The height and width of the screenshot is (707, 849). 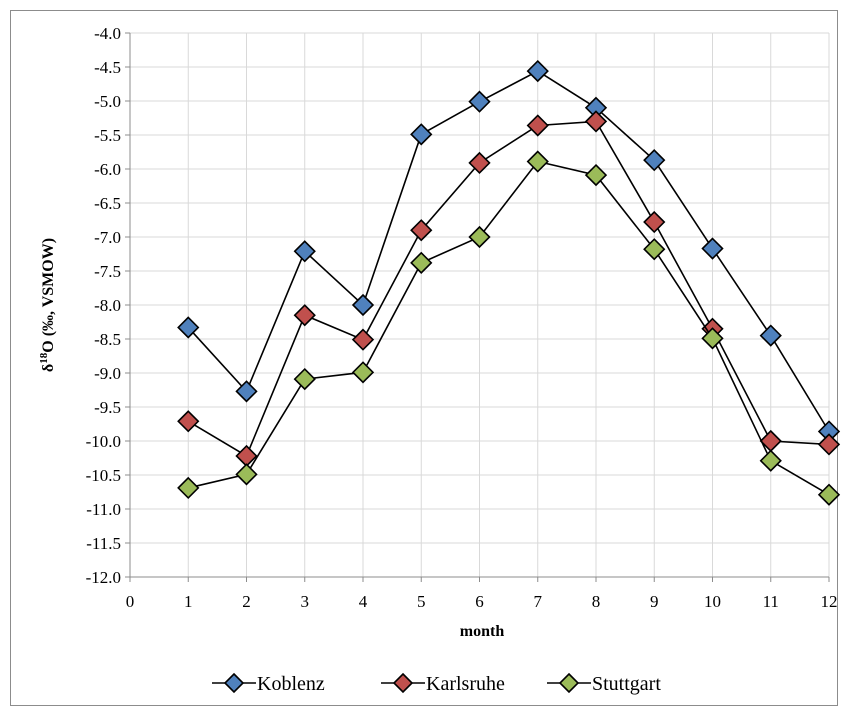 I want to click on y-tick-label: -6.5, so click(x=107, y=203).